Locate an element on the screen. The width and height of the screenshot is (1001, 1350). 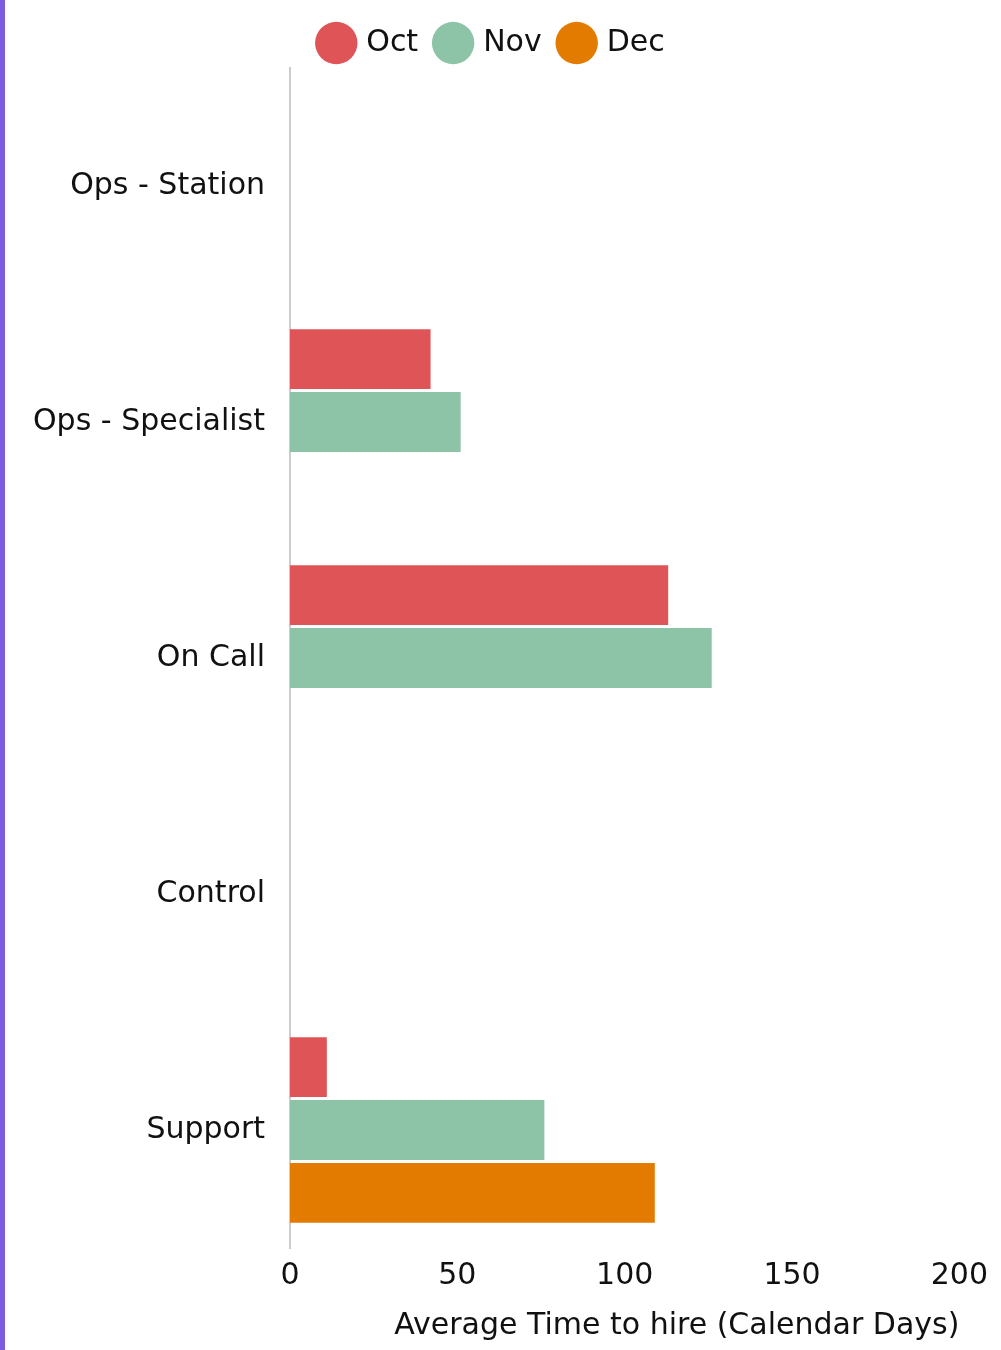
y-tick-label: Ops - Station is located at coordinates (167, 183).